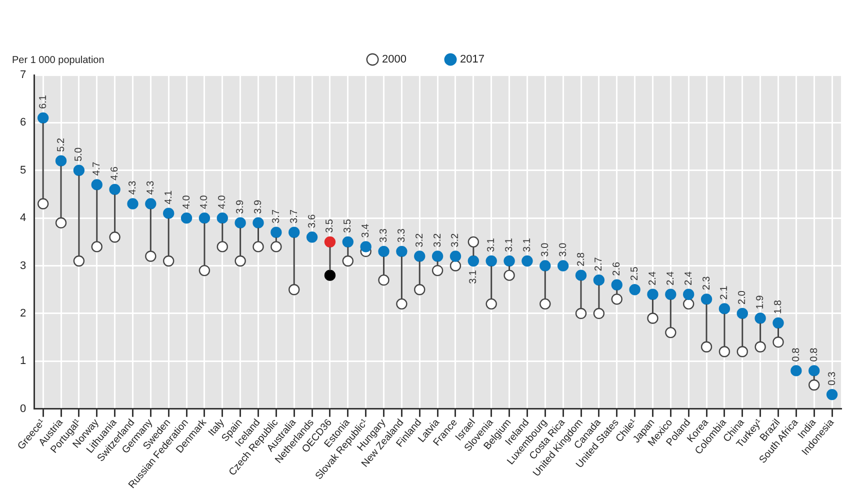  Describe the element at coordinates (394, 60) in the screenshot. I see `legend-label: 2000` at that location.